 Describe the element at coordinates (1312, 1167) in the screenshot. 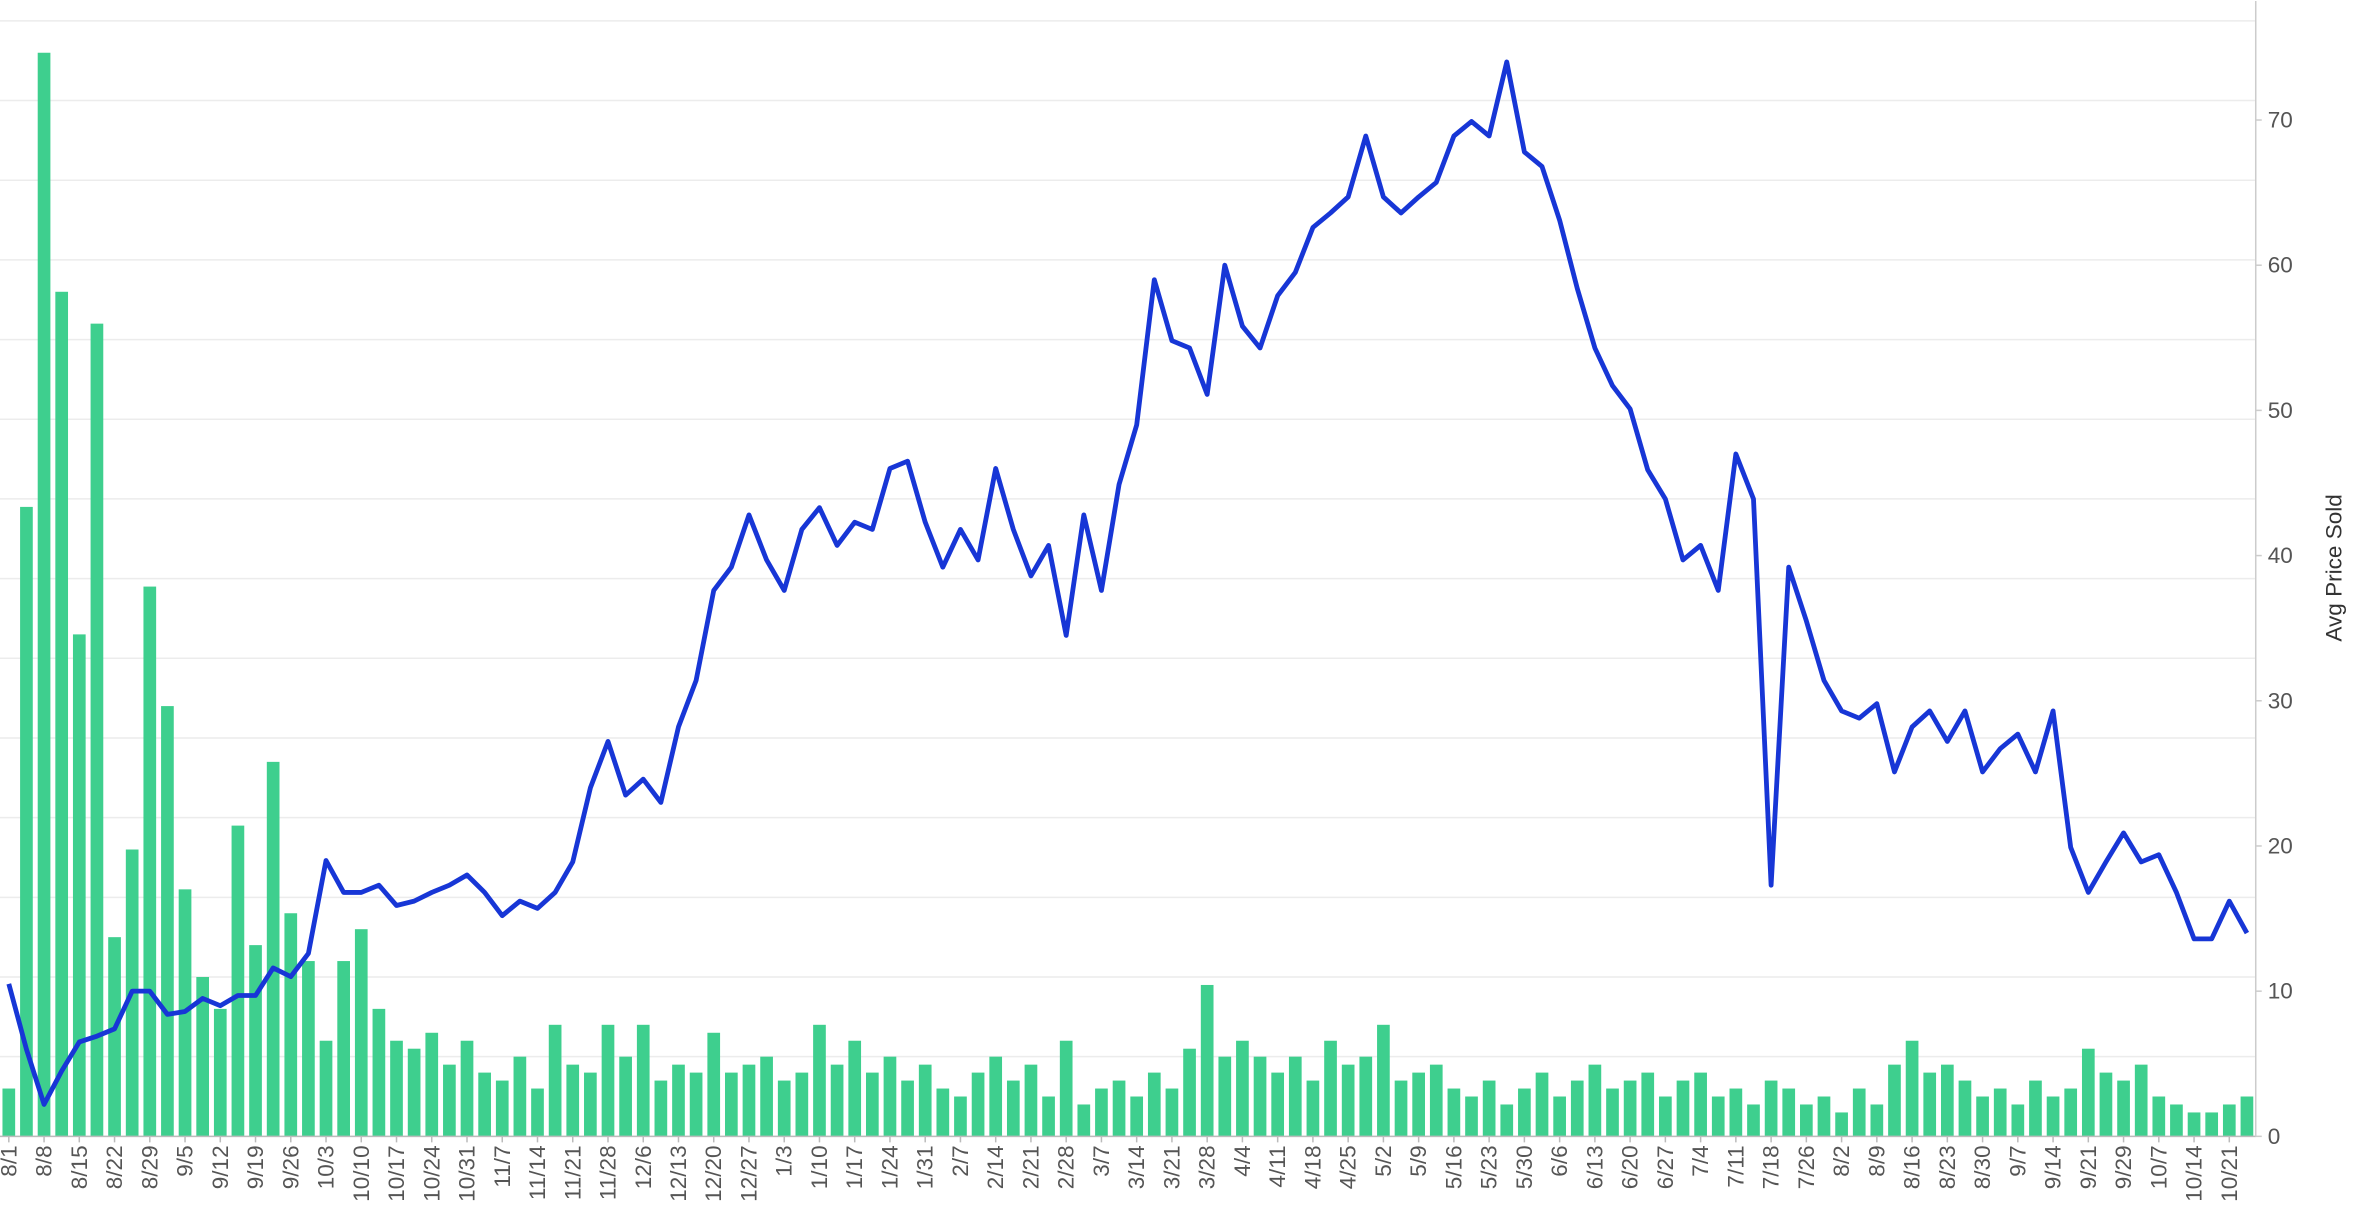

I see `x-tick-label: 4/18` at that location.